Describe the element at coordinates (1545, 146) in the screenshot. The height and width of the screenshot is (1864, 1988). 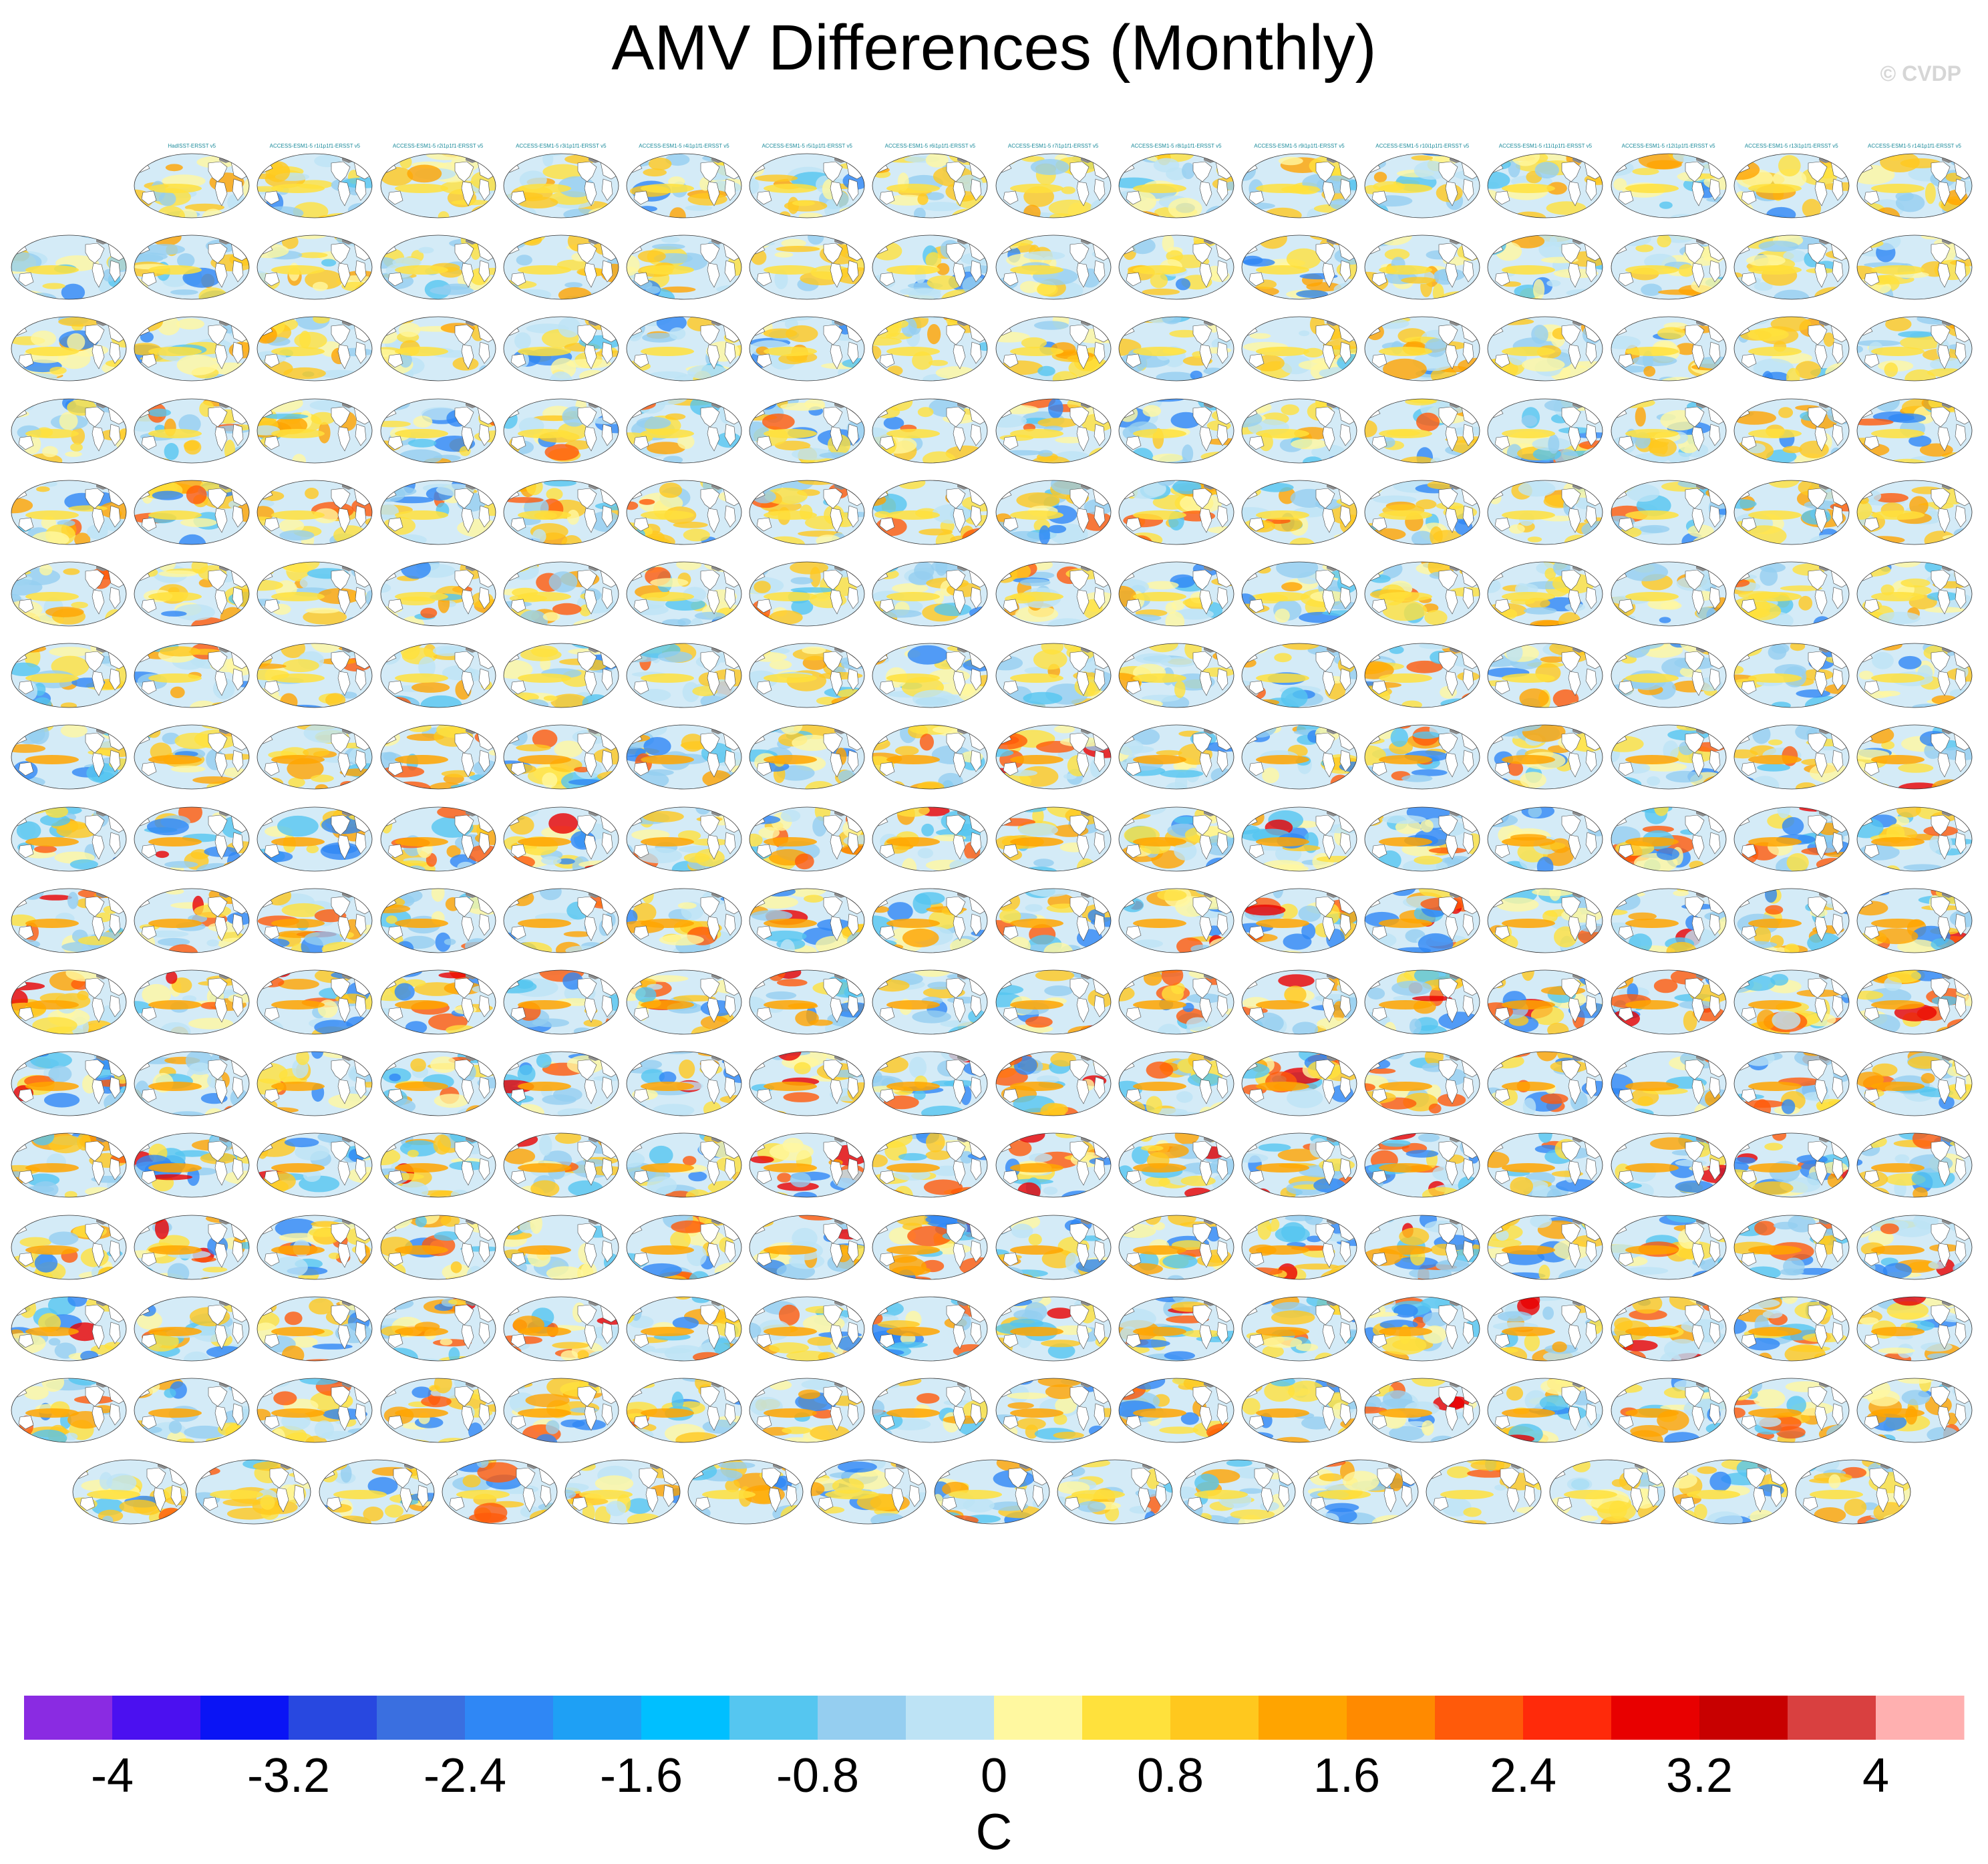
I see `panel-label: ACCESS-ESM1-5 r11i1p1f1-ERSST v5` at that location.